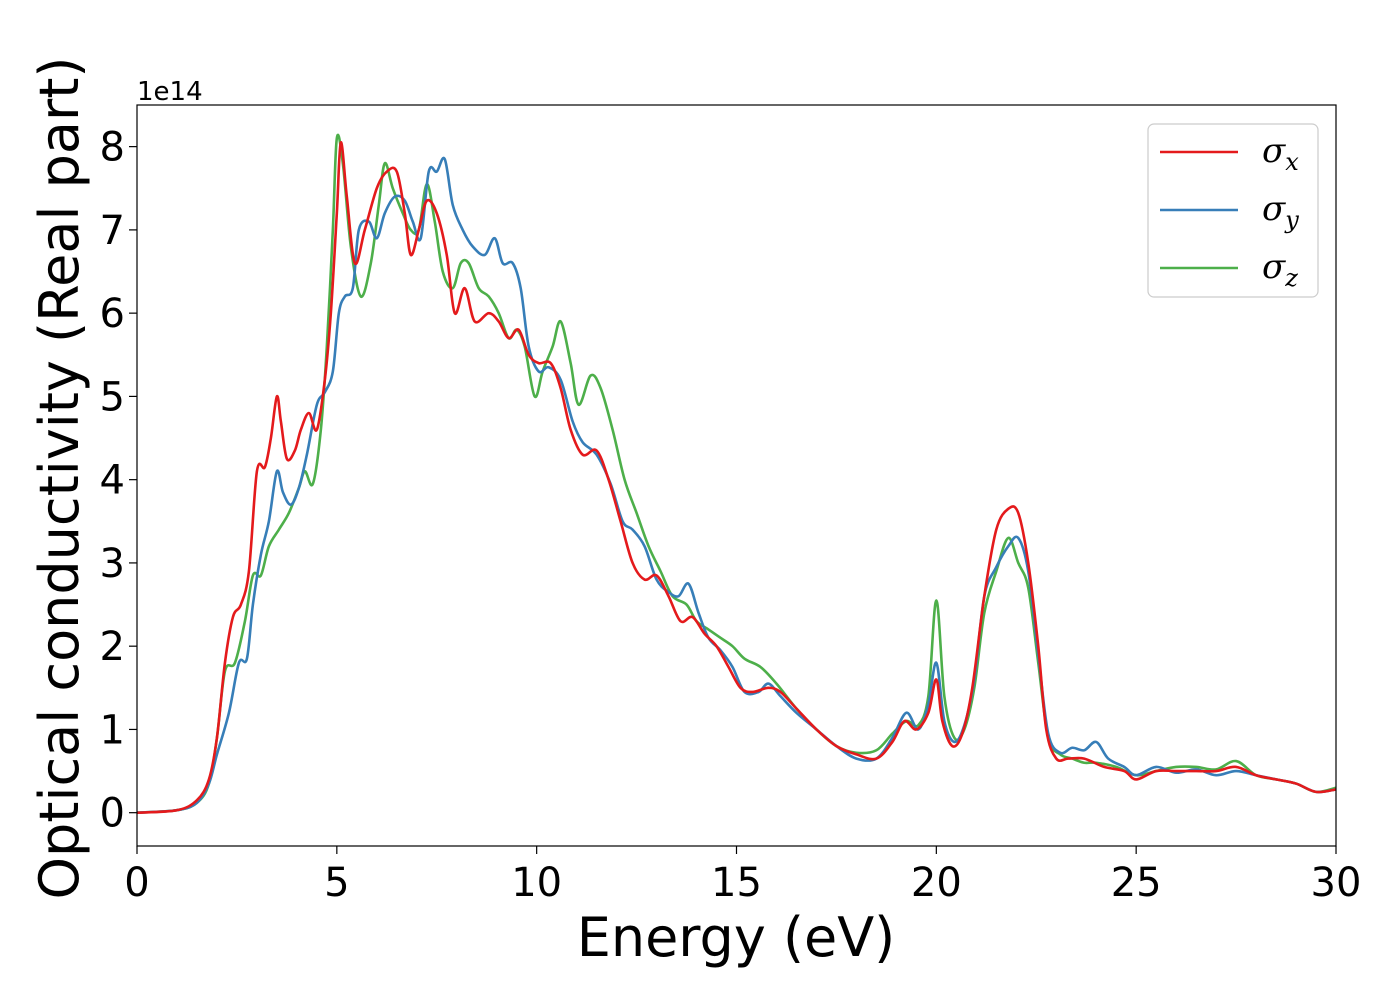 The width and height of the screenshot is (1400, 1000). I want to click on x-axis-ticks: 0 5 10 15 20 25 30, so click(742, 876).